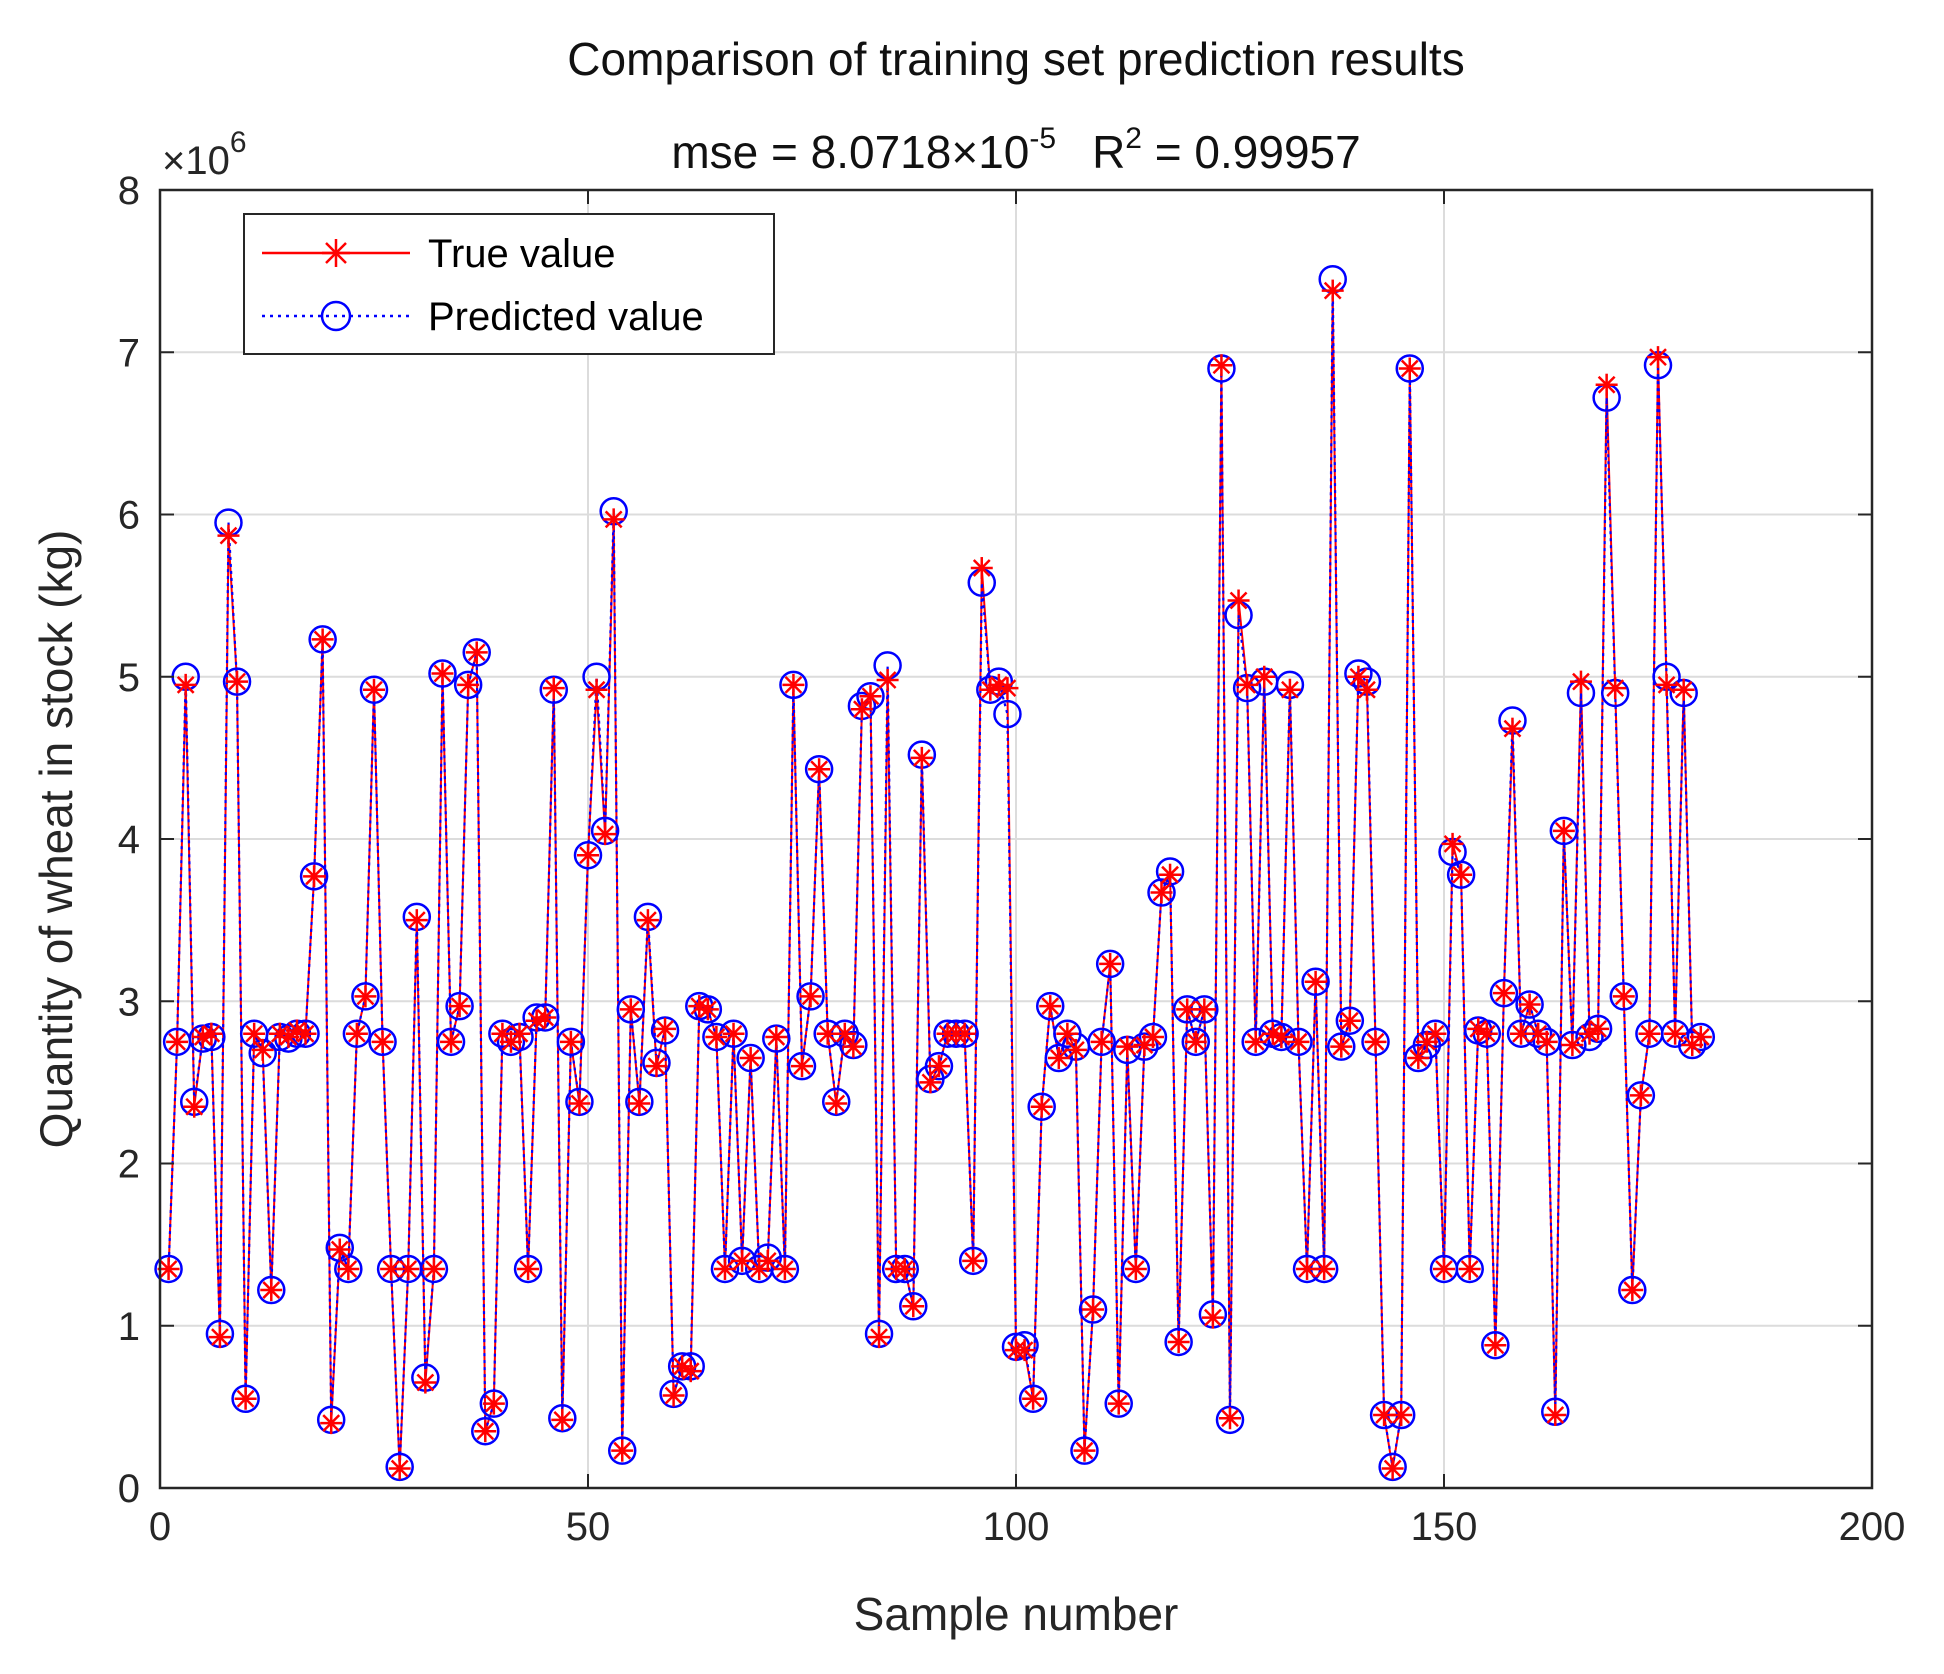  Describe the element at coordinates (1016, 1527) in the screenshot. I see `x-tick-label: 100` at that location.